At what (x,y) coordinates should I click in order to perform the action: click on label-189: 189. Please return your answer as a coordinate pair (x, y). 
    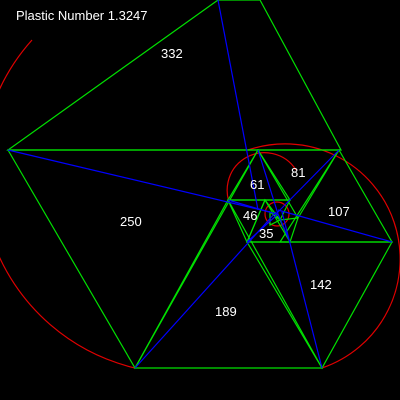
    Looking at the image, I should click on (226, 311).